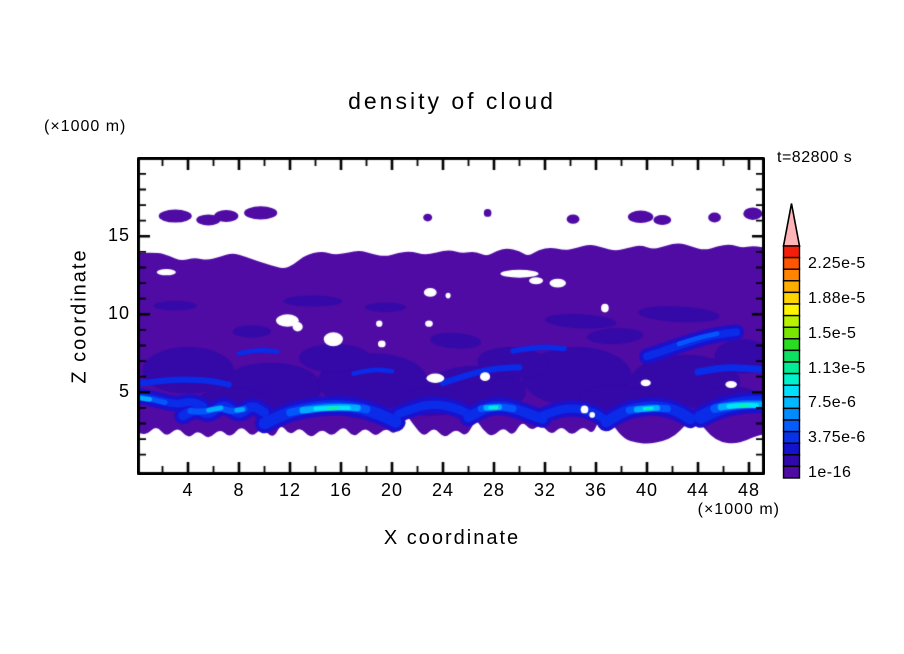 The width and height of the screenshot is (904, 654). I want to click on x-tick-label: 4, so click(188, 490).